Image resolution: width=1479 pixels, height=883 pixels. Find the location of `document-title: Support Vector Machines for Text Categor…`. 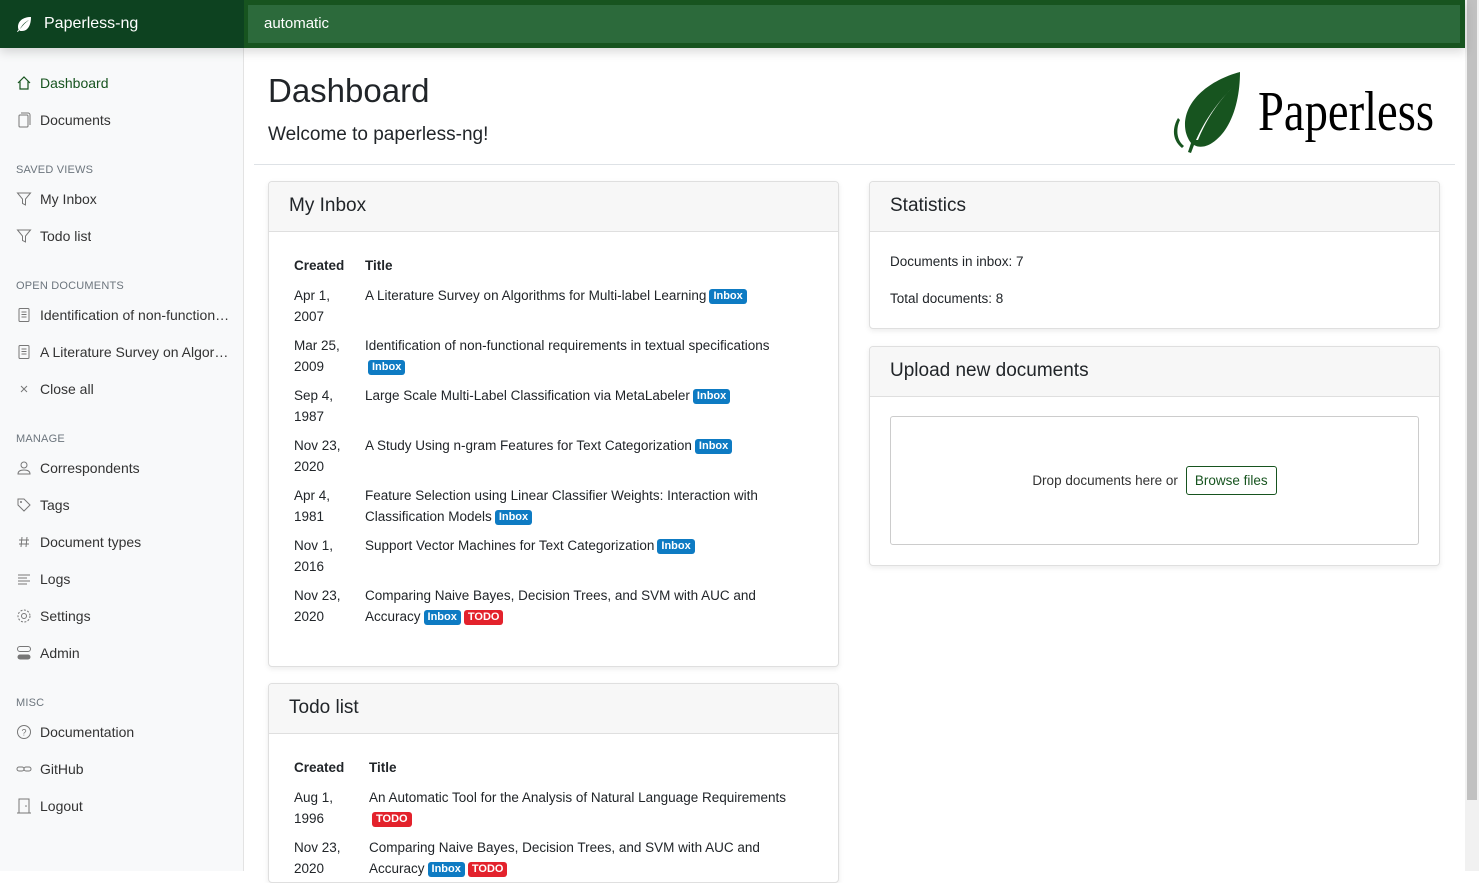

document-title: Support Vector Machines for Text Categor… is located at coordinates (510, 545).